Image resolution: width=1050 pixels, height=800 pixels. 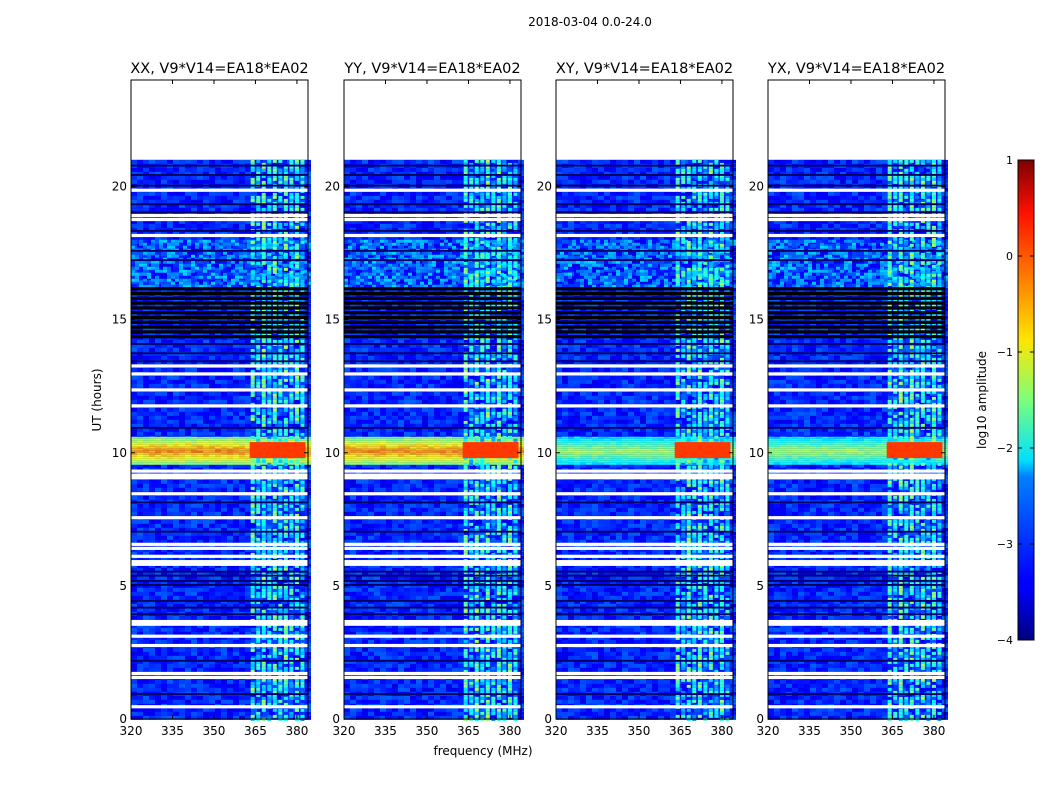 I want to click on y-axis-label: UT (hours), so click(x=97, y=399).